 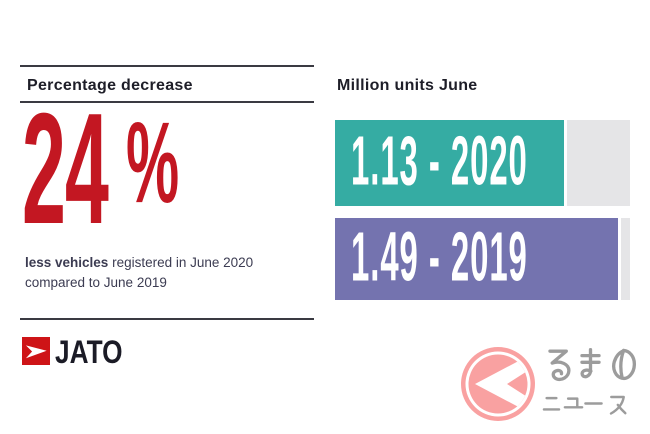 What do you see at coordinates (439, 256) in the screenshot?
I see `bar-label-2019: 1.49 - 2019` at bounding box center [439, 256].